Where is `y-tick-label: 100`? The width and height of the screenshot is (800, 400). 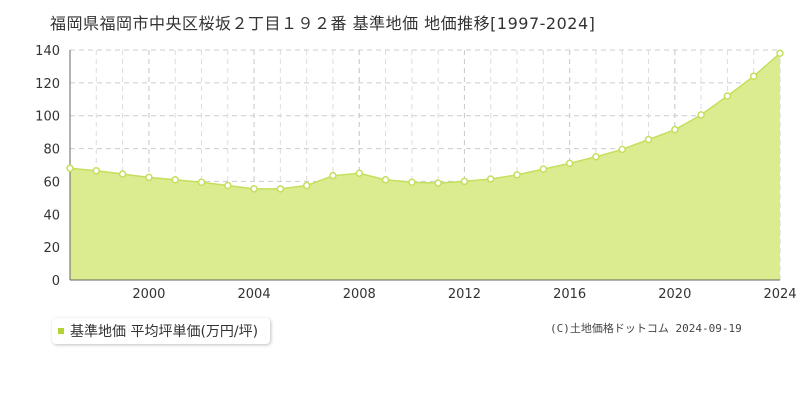
y-tick-label: 100 is located at coordinates (47, 117).